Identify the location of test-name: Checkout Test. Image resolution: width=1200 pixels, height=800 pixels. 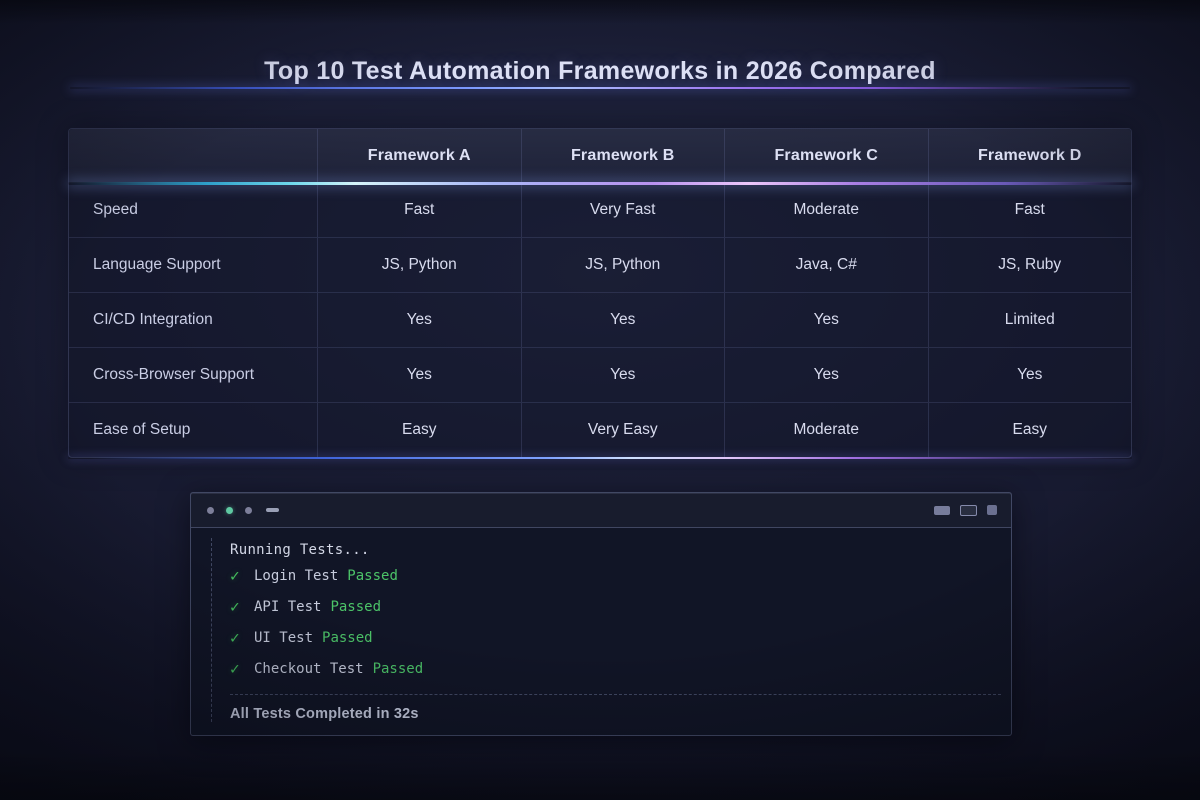
(309, 668).